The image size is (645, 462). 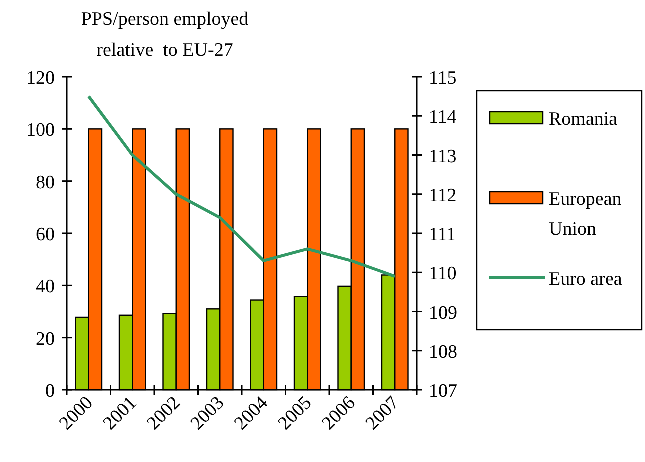 What do you see at coordinates (50, 391) in the screenshot?
I see `y-tick-label: 0` at bounding box center [50, 391].